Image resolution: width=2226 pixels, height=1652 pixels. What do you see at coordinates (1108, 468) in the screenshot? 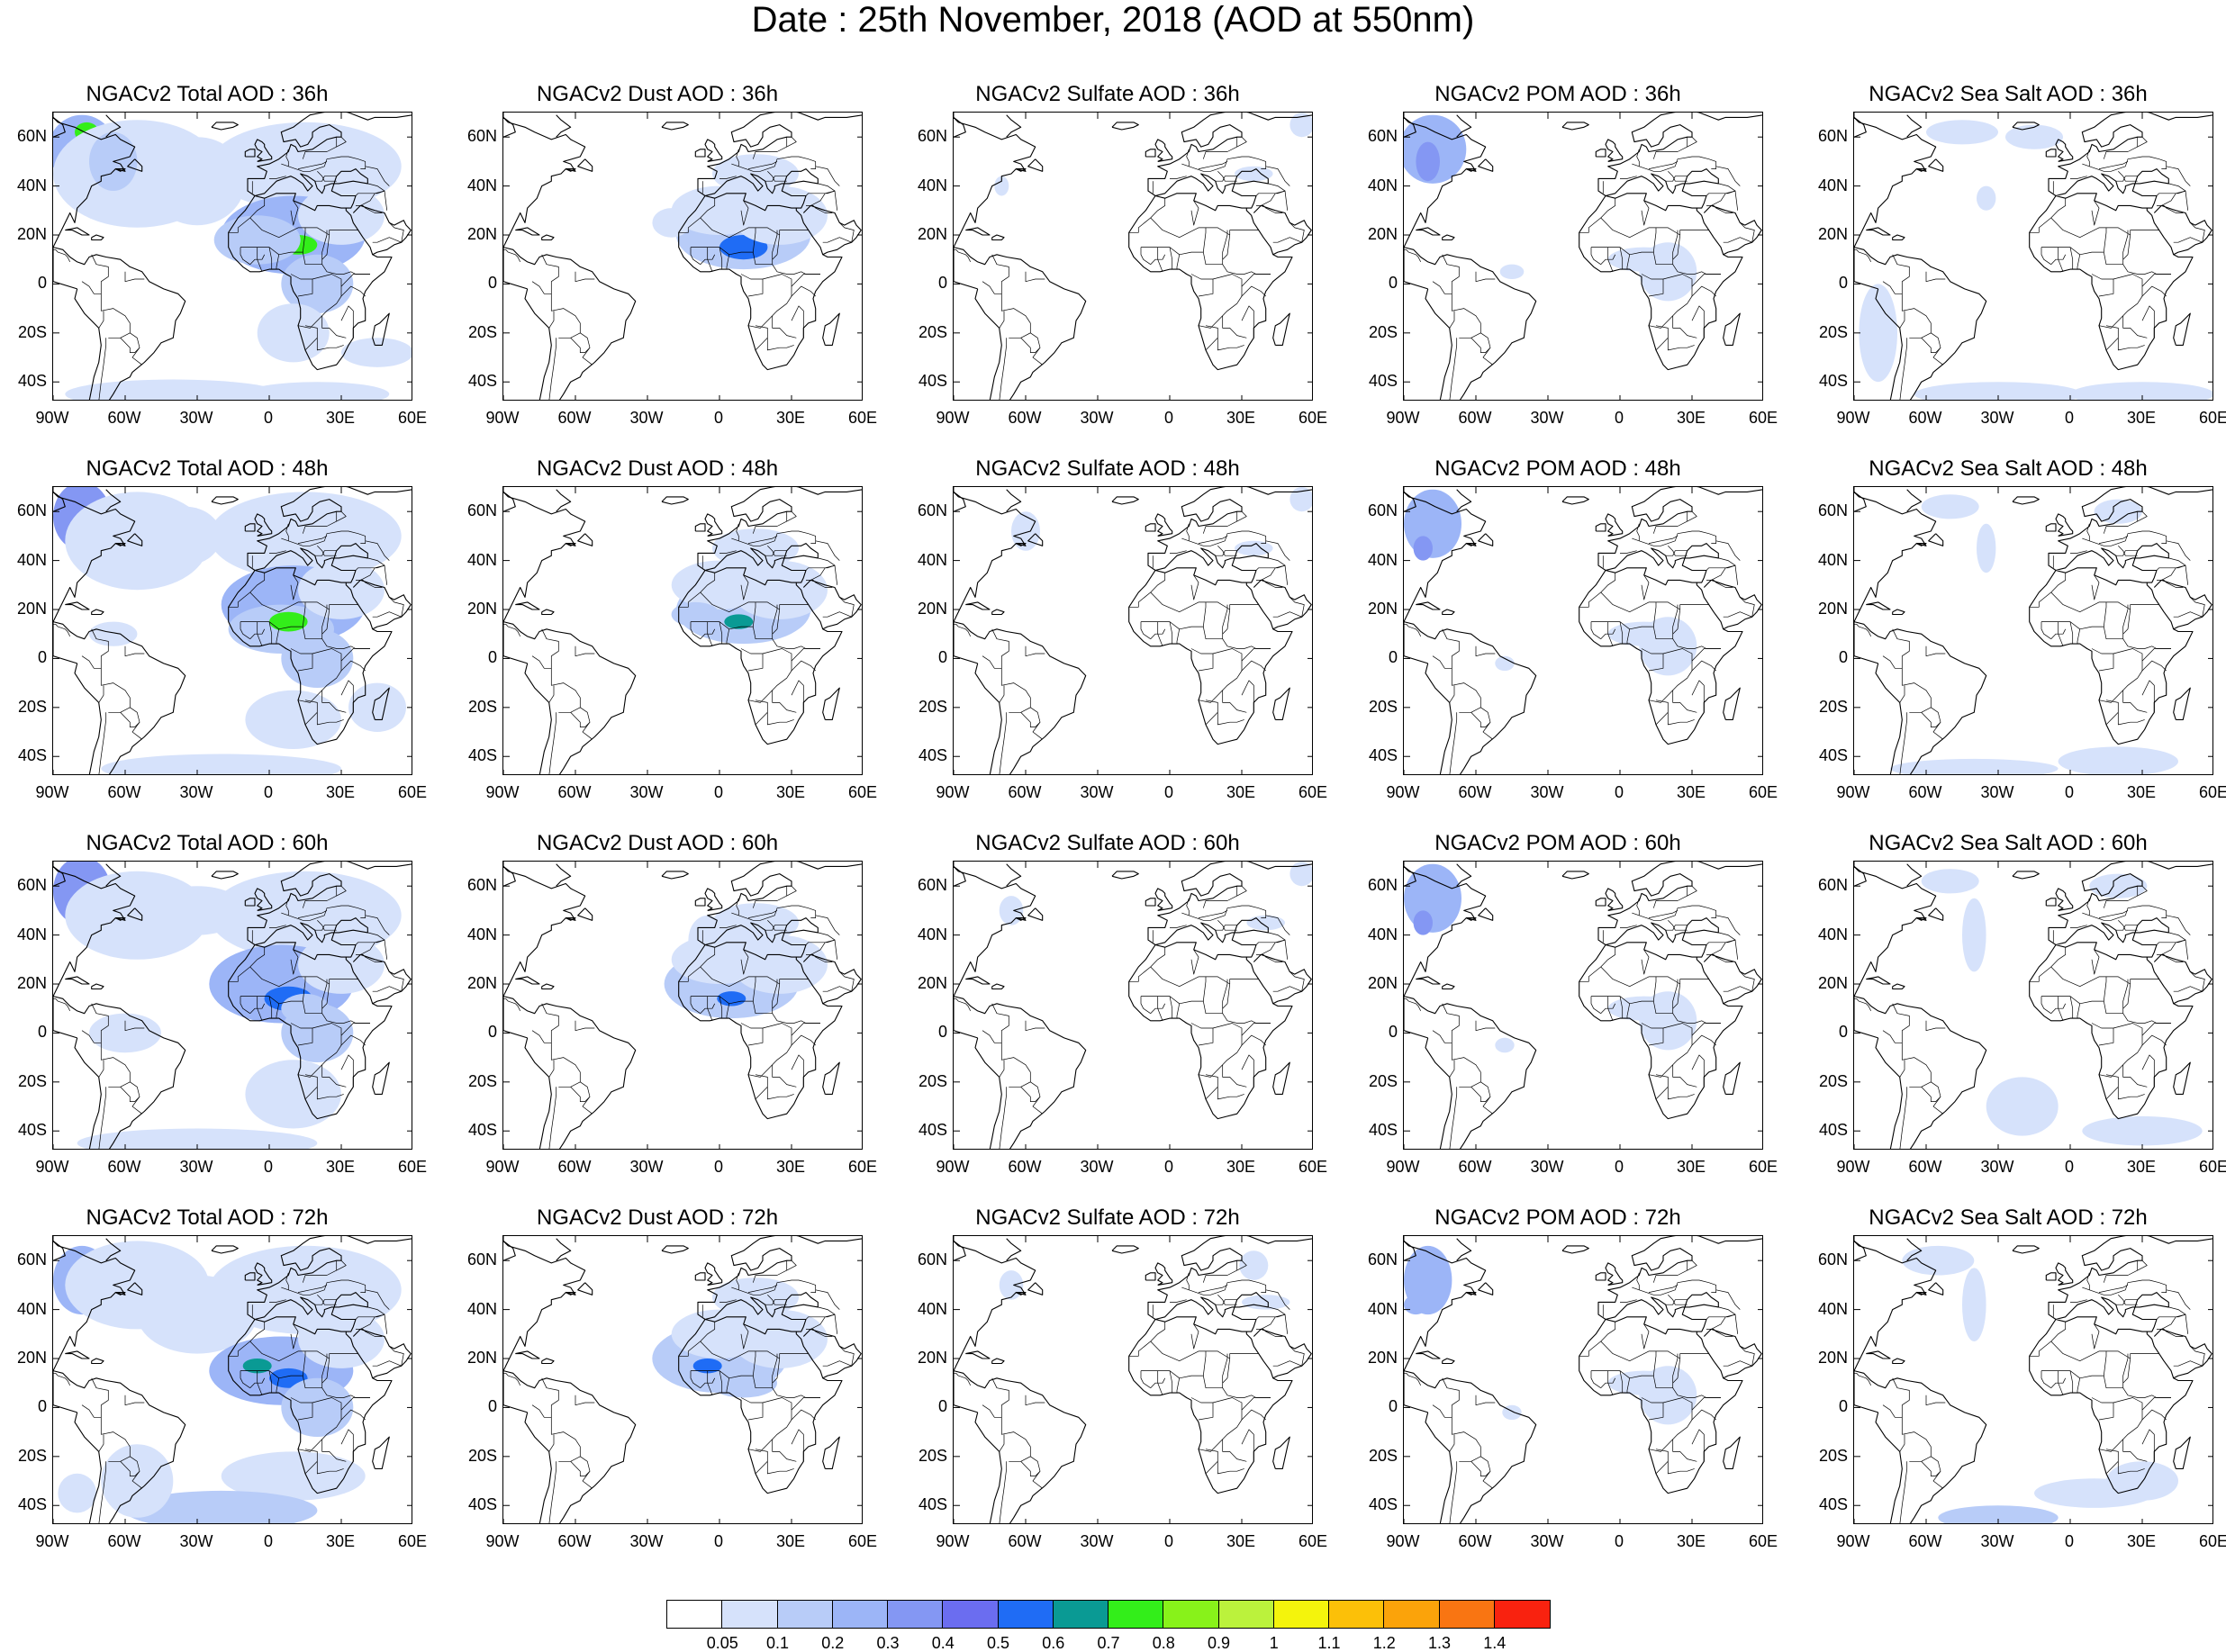
I see `panel-title: NGACv2 Sulfate AOD : 48h` at bounding box center [1108, 468].